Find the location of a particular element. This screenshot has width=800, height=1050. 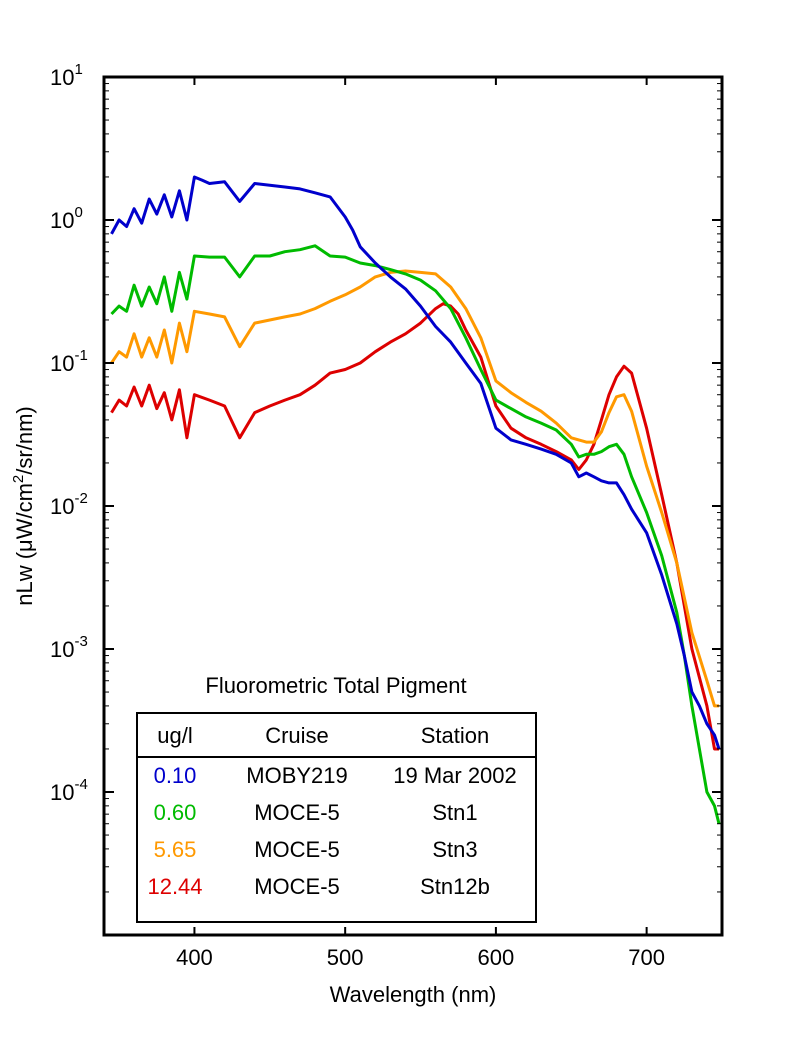

legend-cruise-0: MOBY219 is located at coordinates (297, 775).